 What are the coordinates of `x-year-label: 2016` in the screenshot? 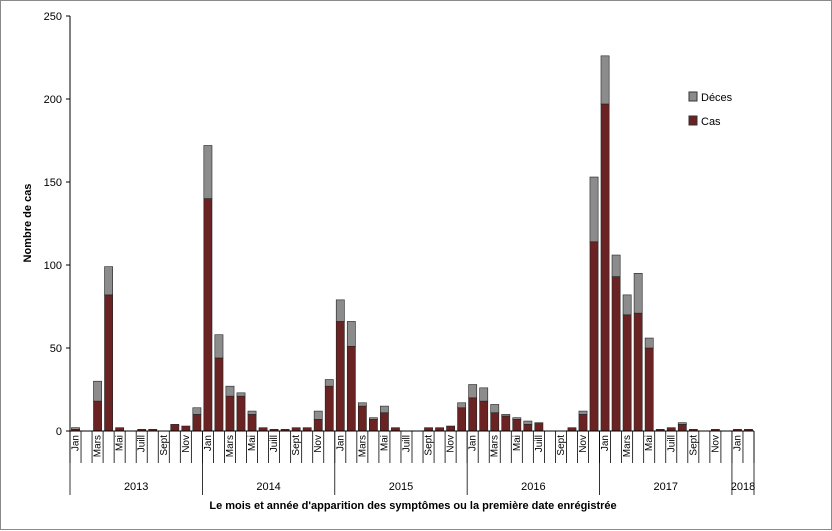 It's located at (533, 487).